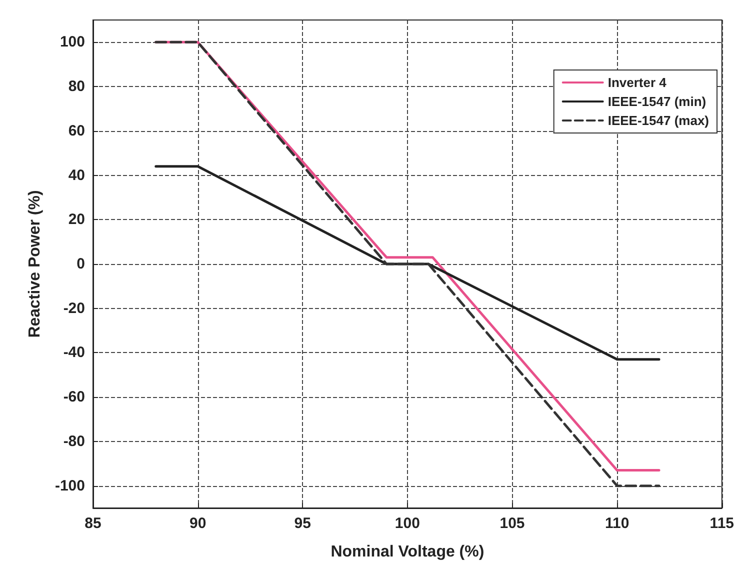 The width and height of the screenshot is (745, 584). Describe the element at coordinates (74, 397) in the screenshot. I see `y-tick-label: -60` at that location.